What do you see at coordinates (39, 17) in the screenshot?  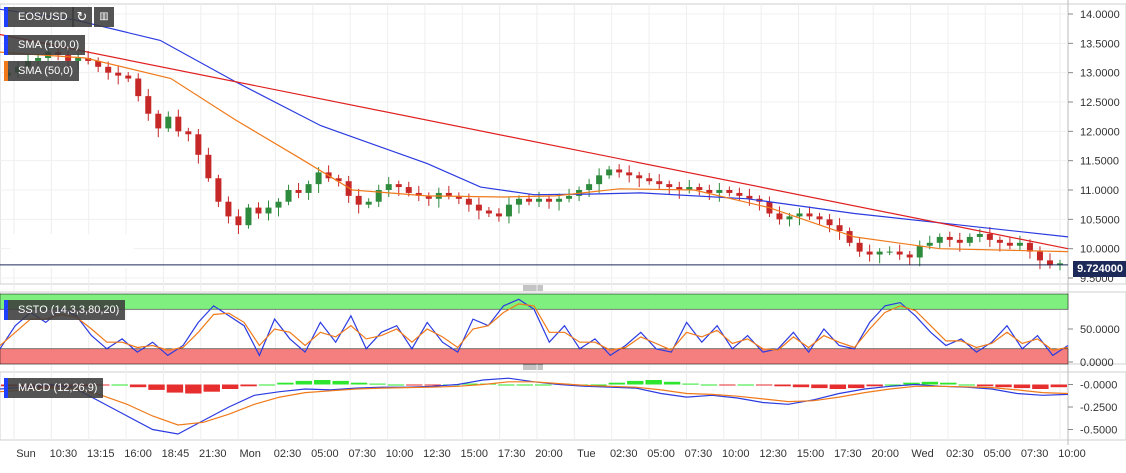 I see `symbol-label: EOS/USD` at bounding box center [39, 17].